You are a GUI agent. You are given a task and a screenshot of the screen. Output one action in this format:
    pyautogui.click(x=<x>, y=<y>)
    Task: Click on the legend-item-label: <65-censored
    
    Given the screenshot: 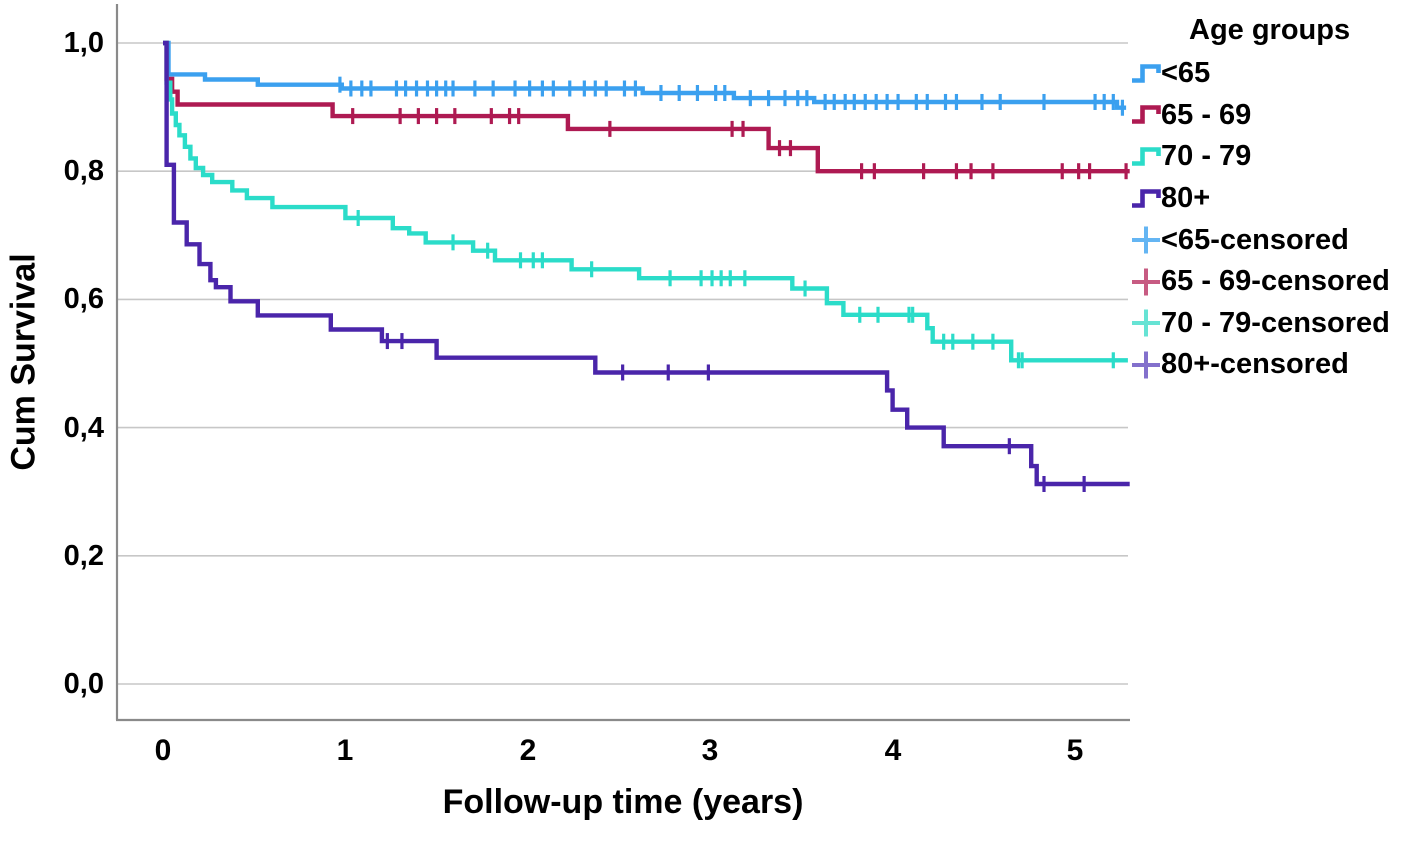 What is the action you would take?
    pyautogui.click(x=1255, y=239)
    